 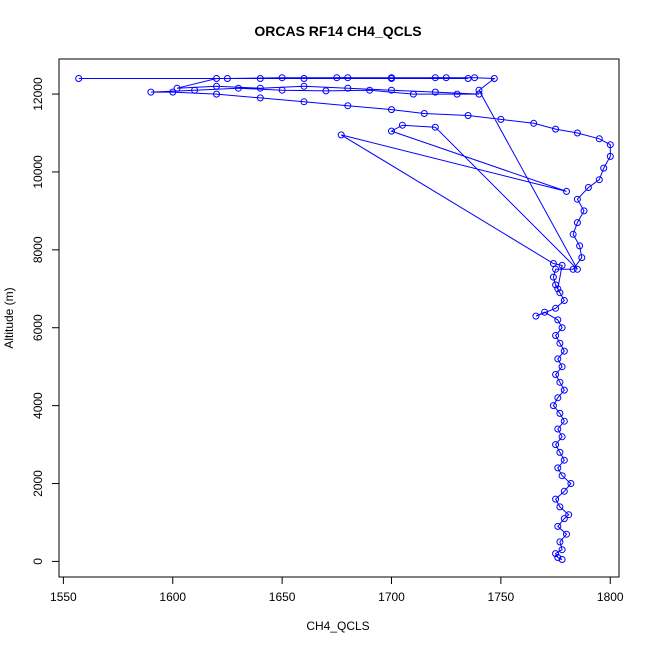 What do you see at coordinates (38, 94) in the screenshot?
I see `y-tick-label: 12000` at bounding box center [38, 94].